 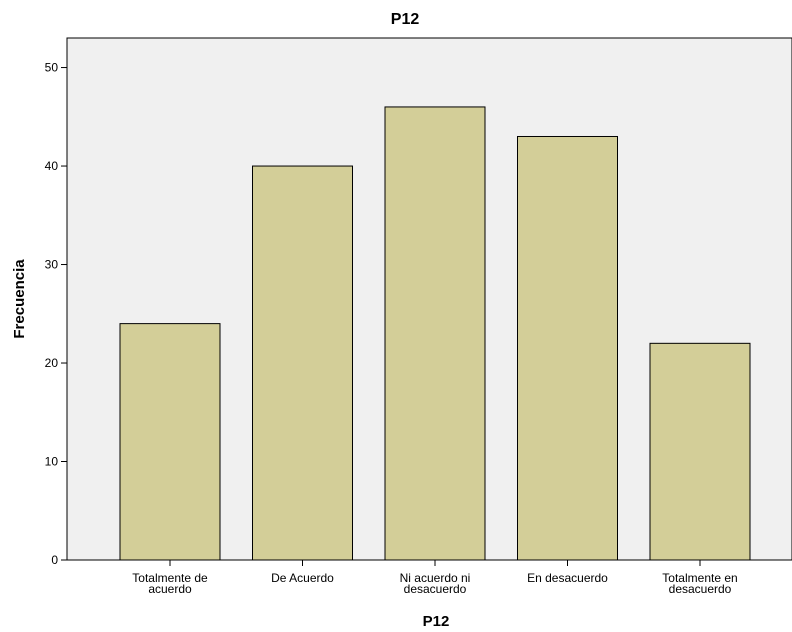 What do you see at coordinates (699, 578) in the screenshot?
I see `x-tick-label-line: Totalmente en` at bounding box center [699, 578].